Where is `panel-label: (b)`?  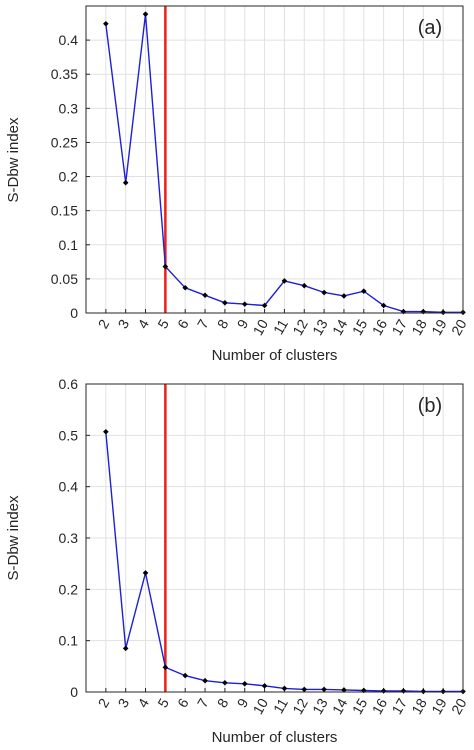 panel-label: (b) is located at coordinates (430, 406).